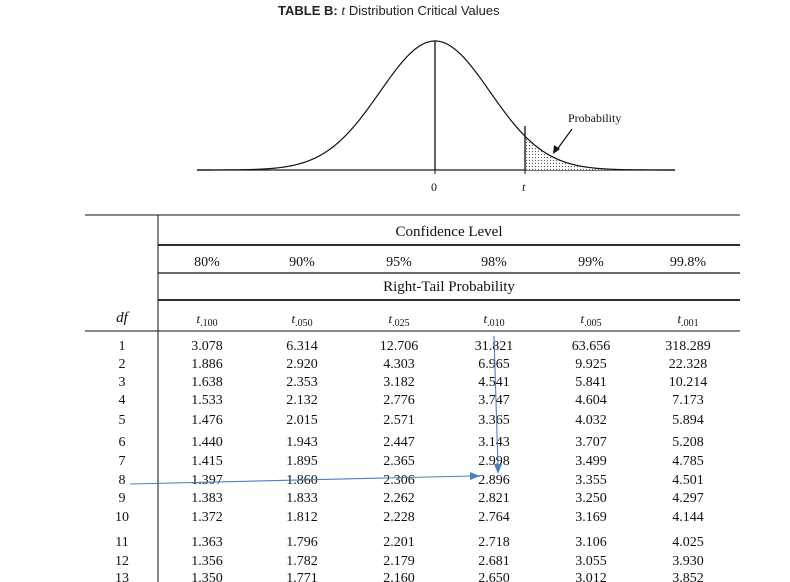 This screenshot has height=582, width=790. What do you see at coordinates (688, 400) in the screenshot?
I see `value-cell: 7.173` at bounding box center [688, 400].